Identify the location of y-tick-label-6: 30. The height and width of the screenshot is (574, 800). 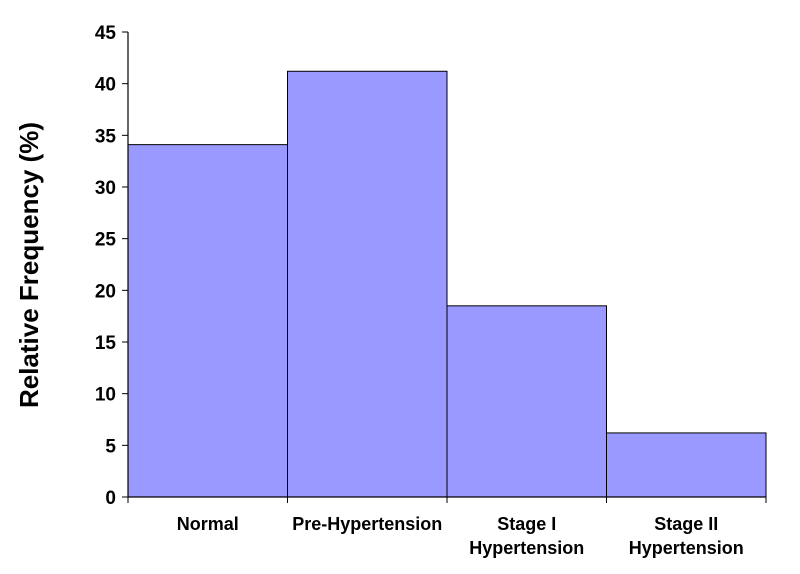
(105, 188).